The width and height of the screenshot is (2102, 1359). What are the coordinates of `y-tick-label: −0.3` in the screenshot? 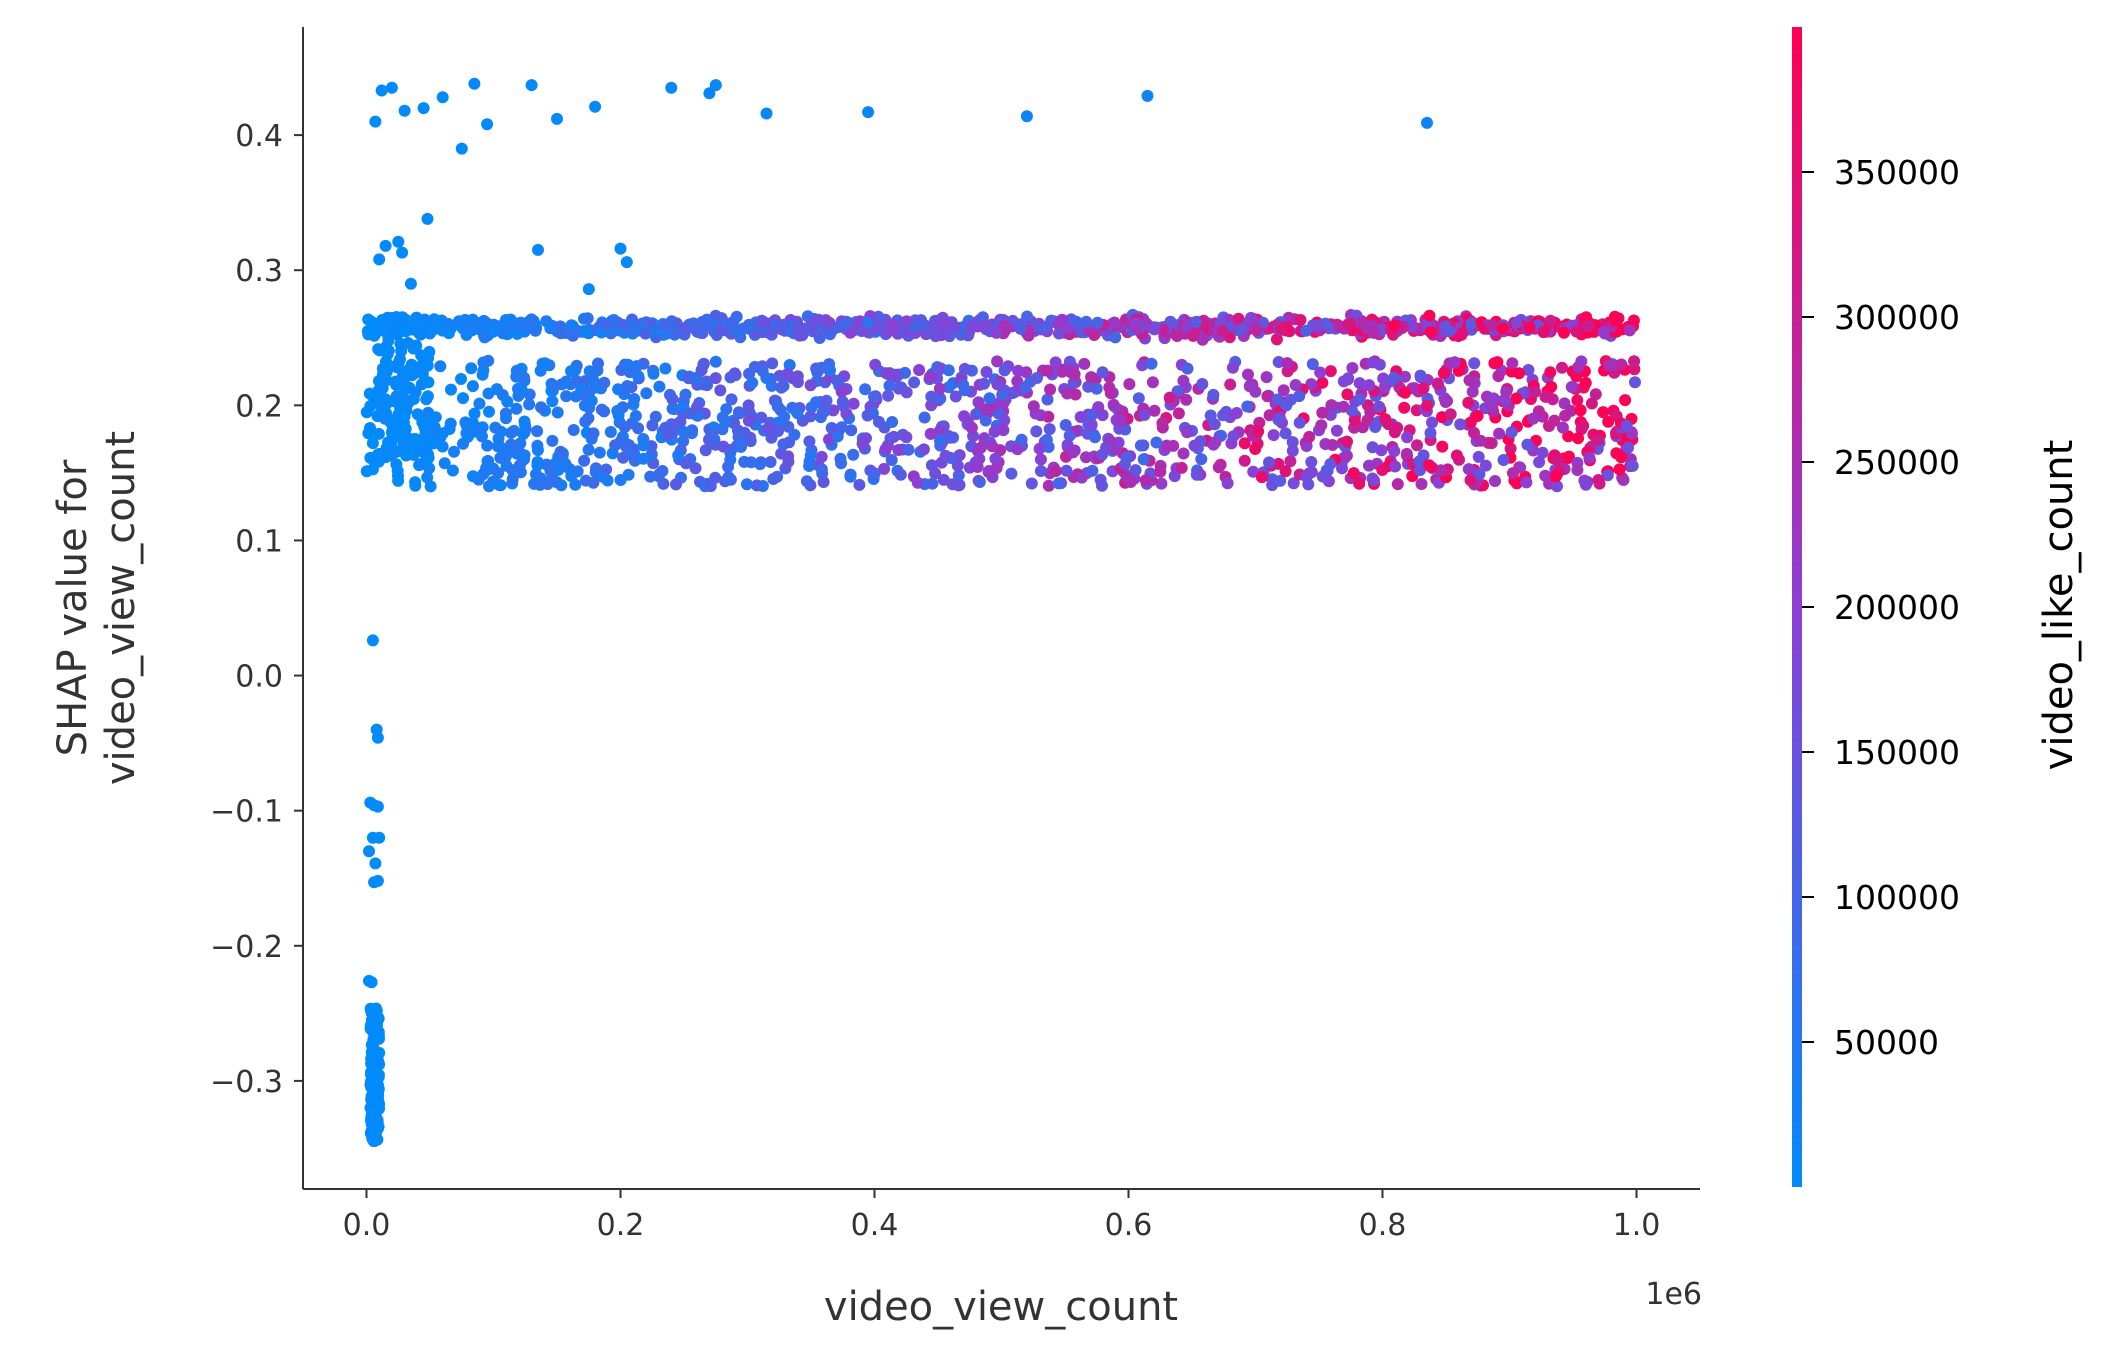 It's located at (246, 1082).